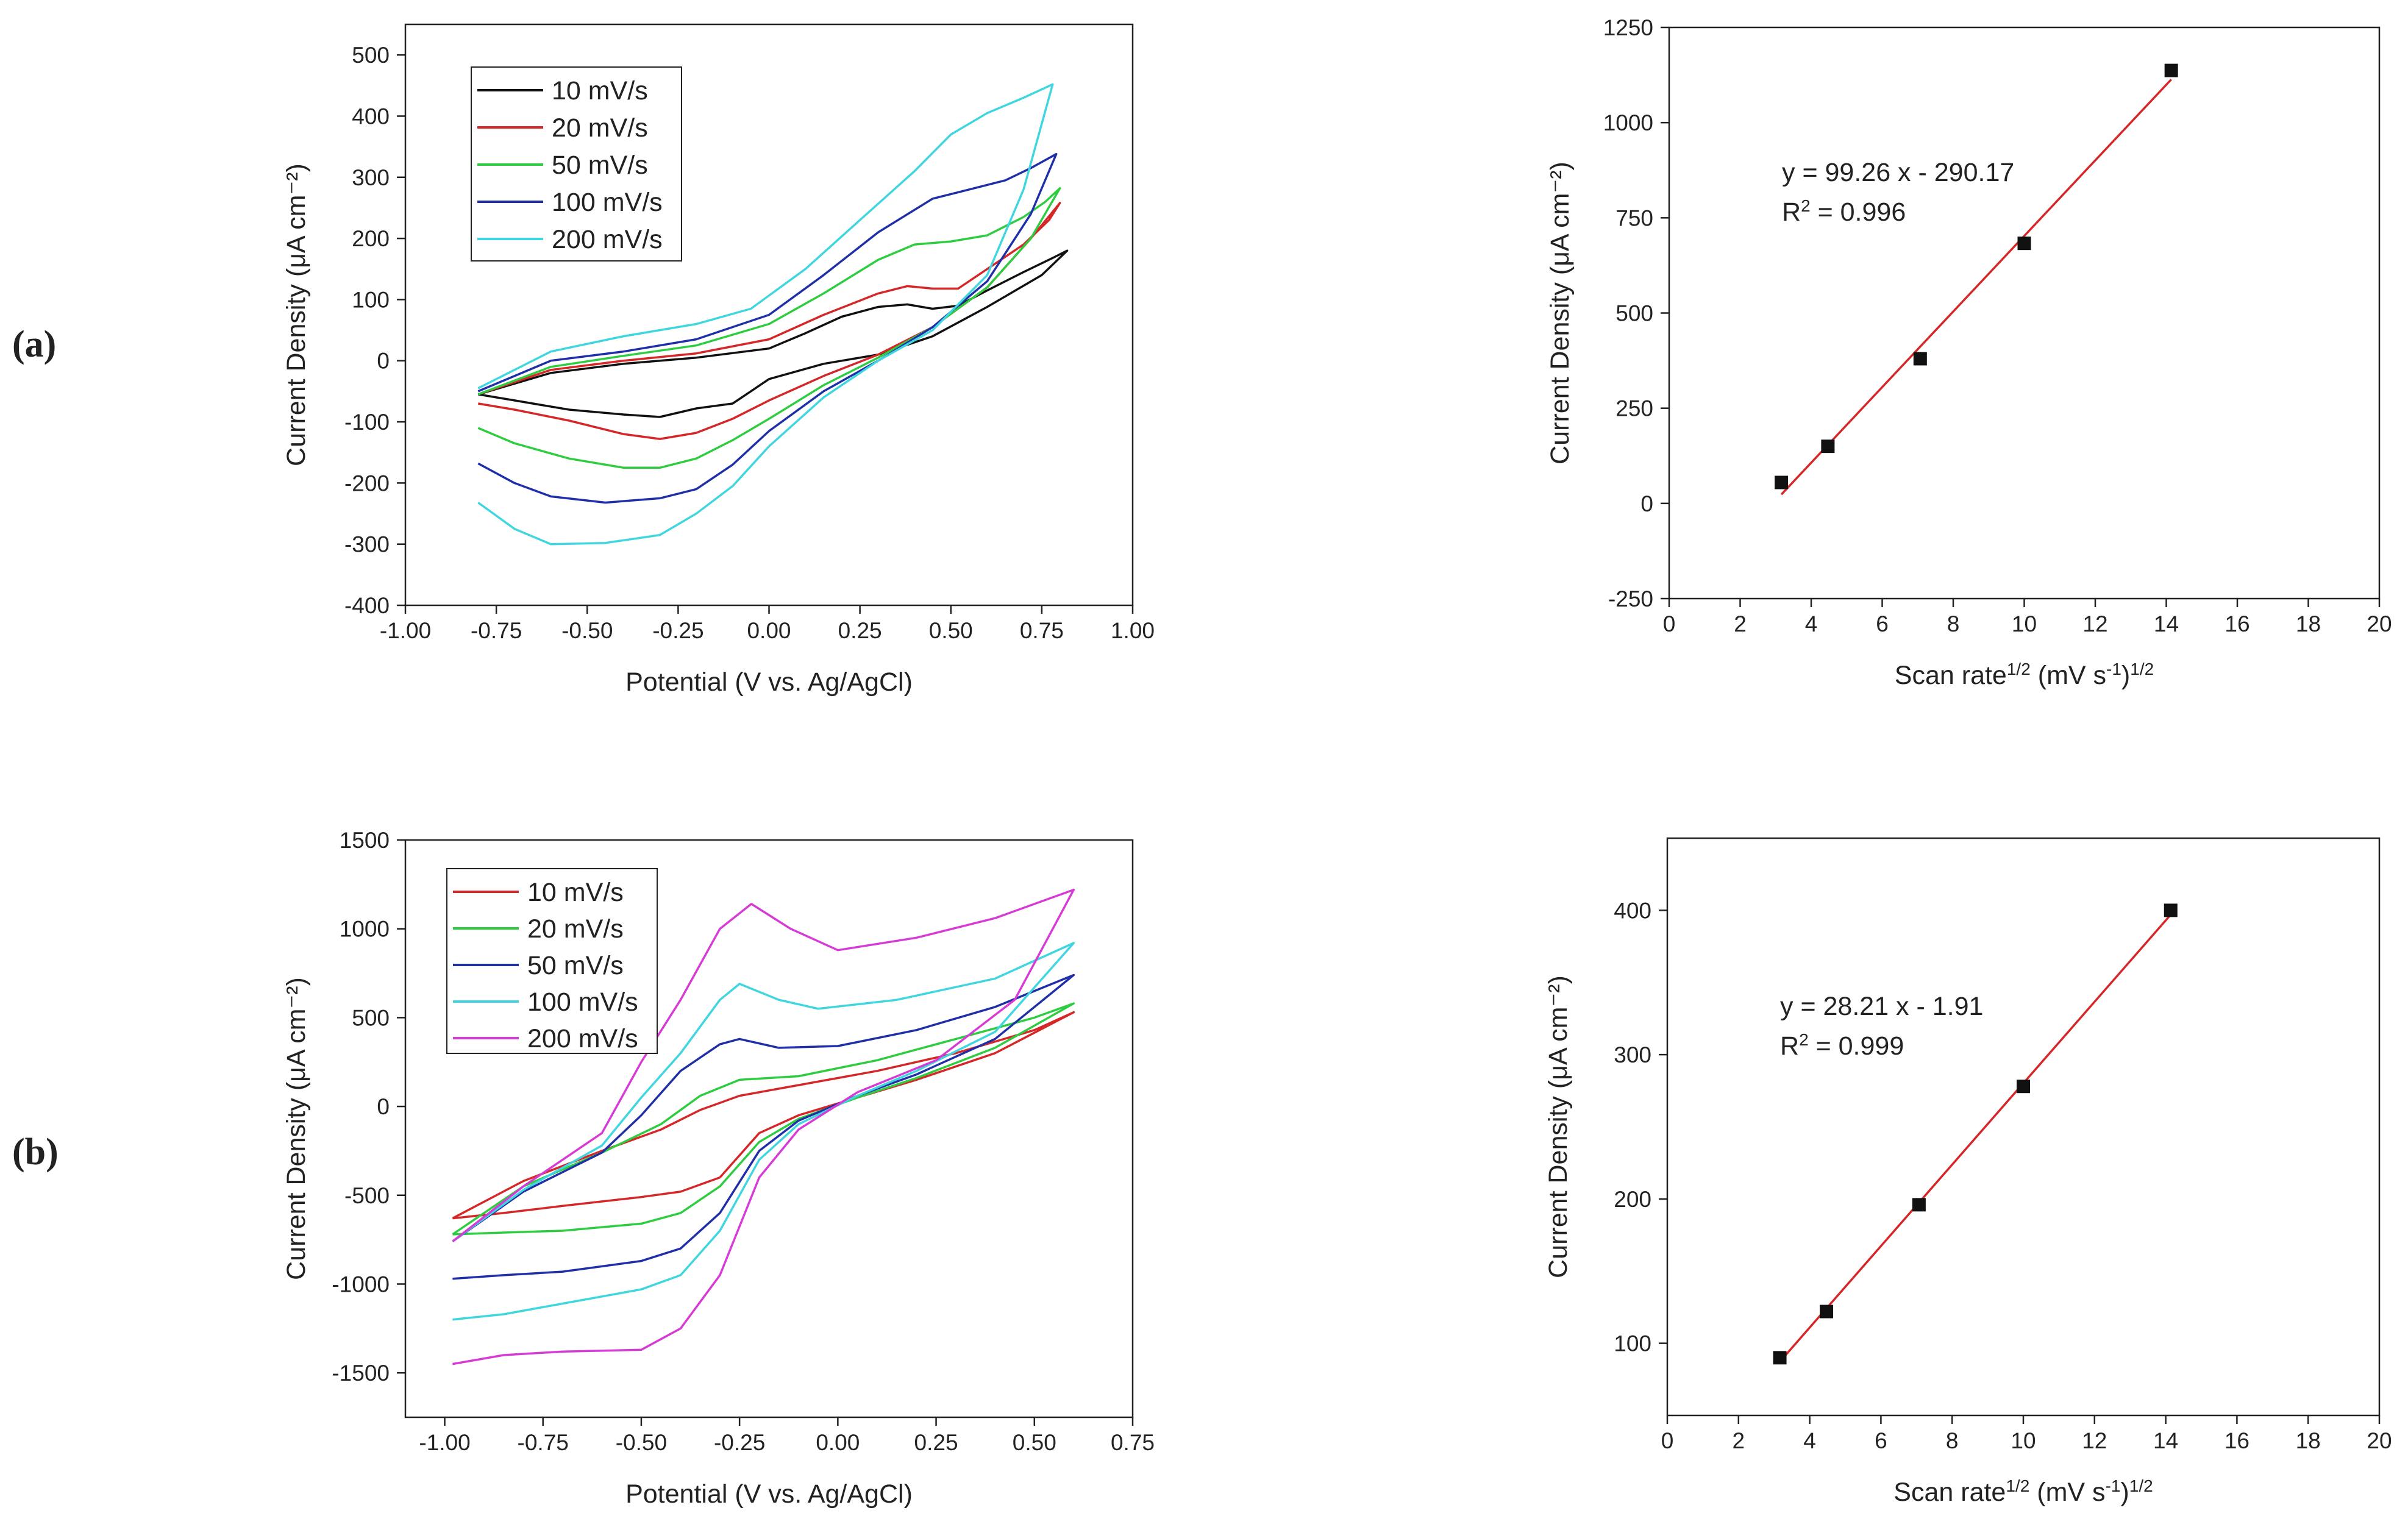 This screenshot has width=2408, height=1527. What do you see at coordinates (365, 840) in the screenshot?
I see `y-tick-label: 1500` at bounding box center [365, 840].